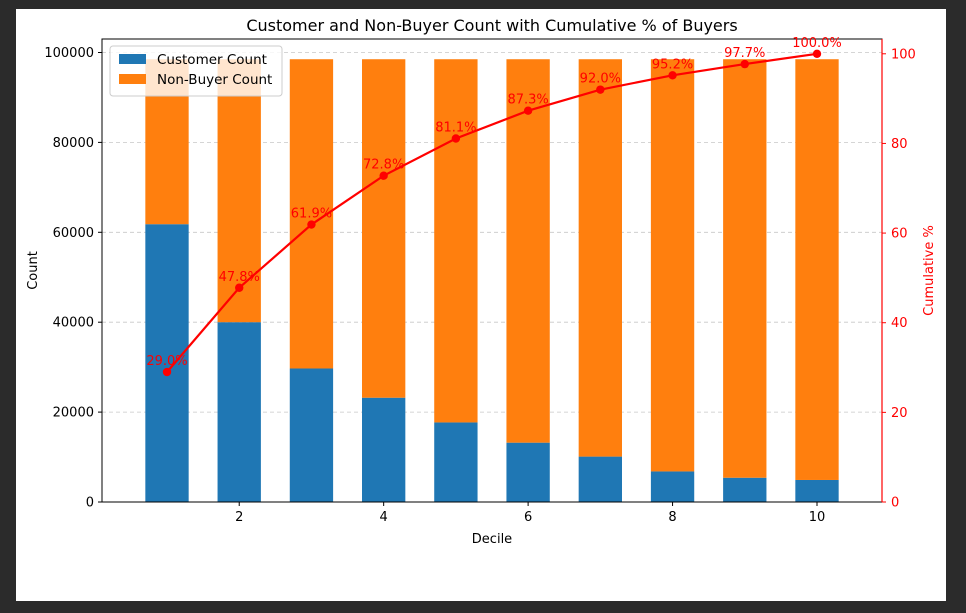 Image resolution: width=966 pixels, height=613 pixels. What do you see at coordinates (69, 53) in the screenshot?
I see `y-tick-label: 100000` at bounding box center [69, 53].